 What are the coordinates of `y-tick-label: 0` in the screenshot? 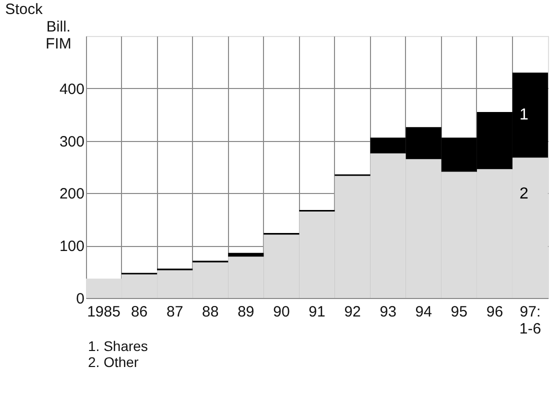 It's located at (80, 299).